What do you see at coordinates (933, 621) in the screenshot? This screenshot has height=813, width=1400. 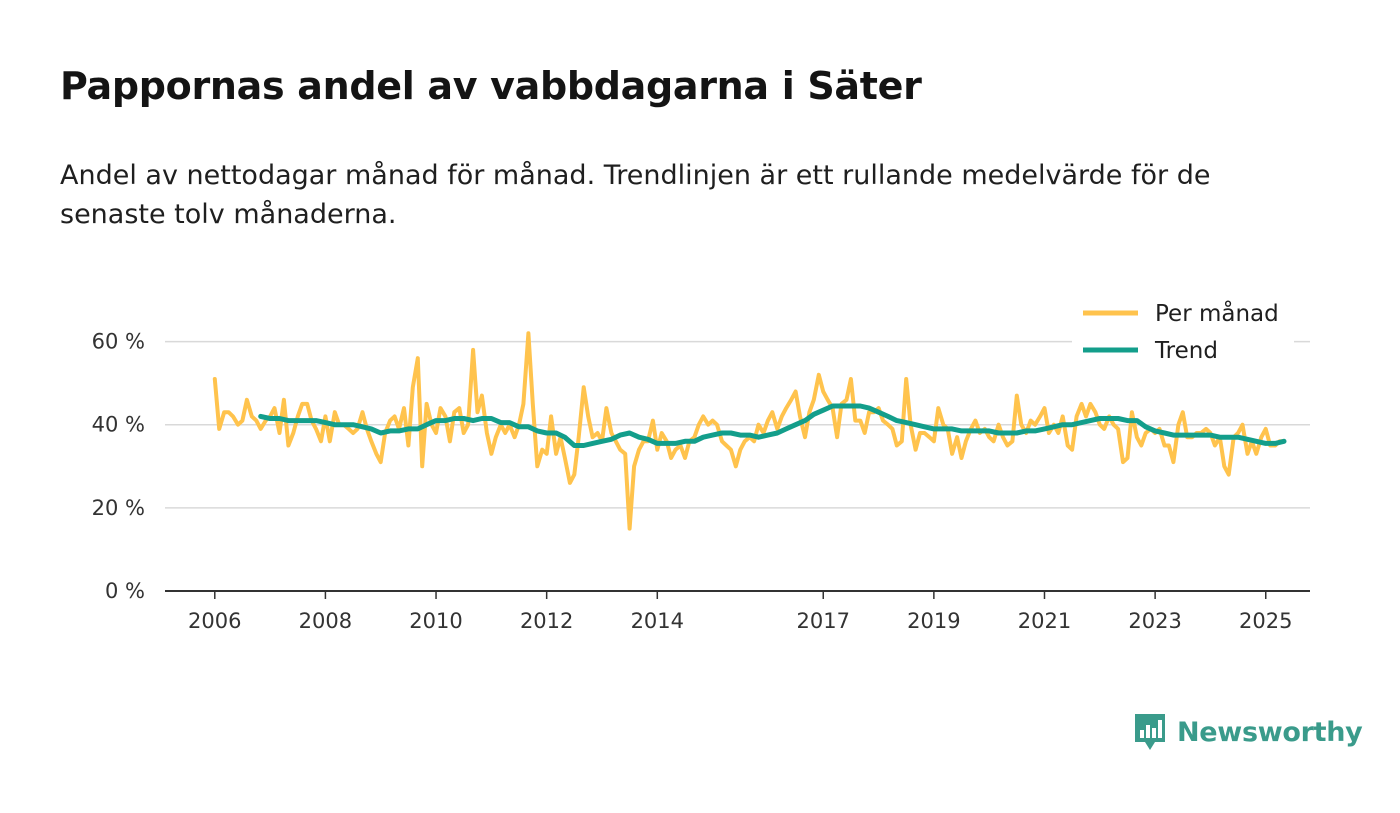 I see `x-tick-label: 2019` at bounding box center [933, 621].